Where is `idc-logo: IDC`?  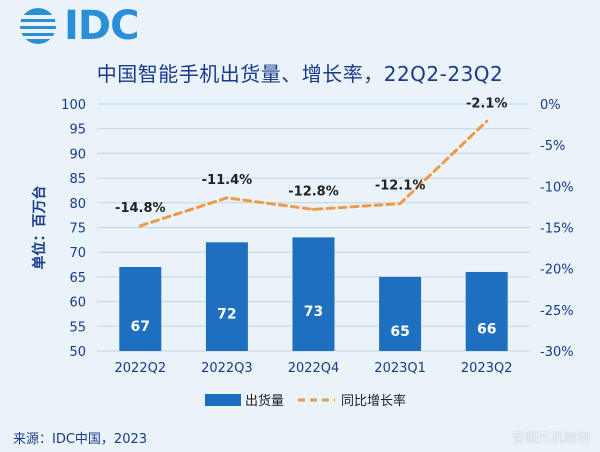 idc-logo: IDC is located at coordinates (78, 26).